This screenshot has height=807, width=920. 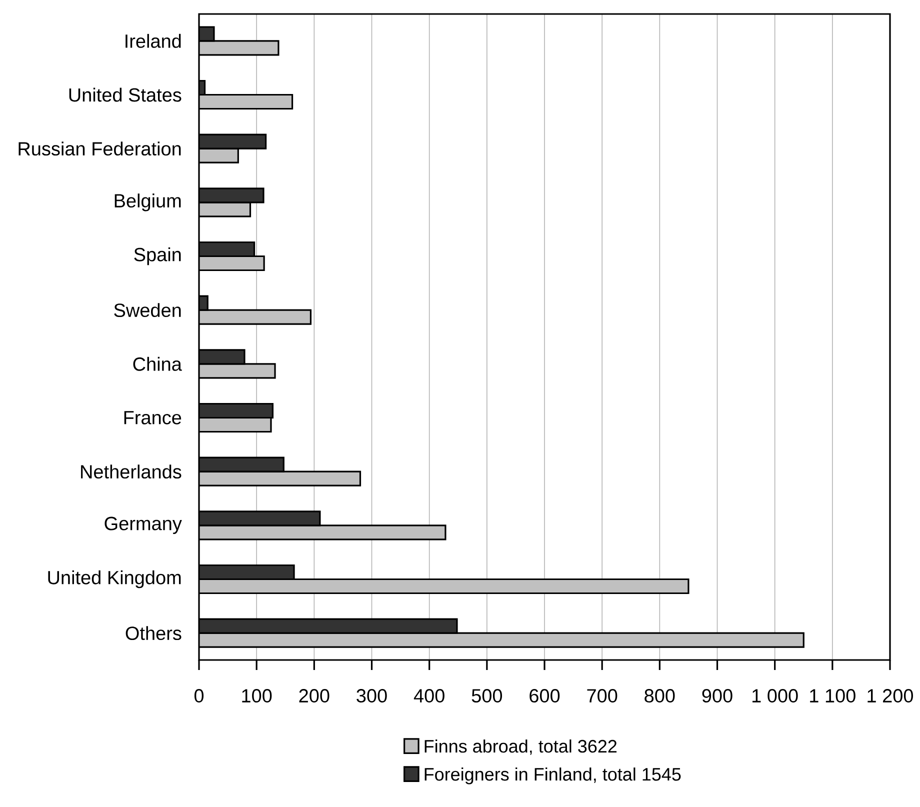 I want to click on x-tick-label: 100, so click(x=257, y=696).